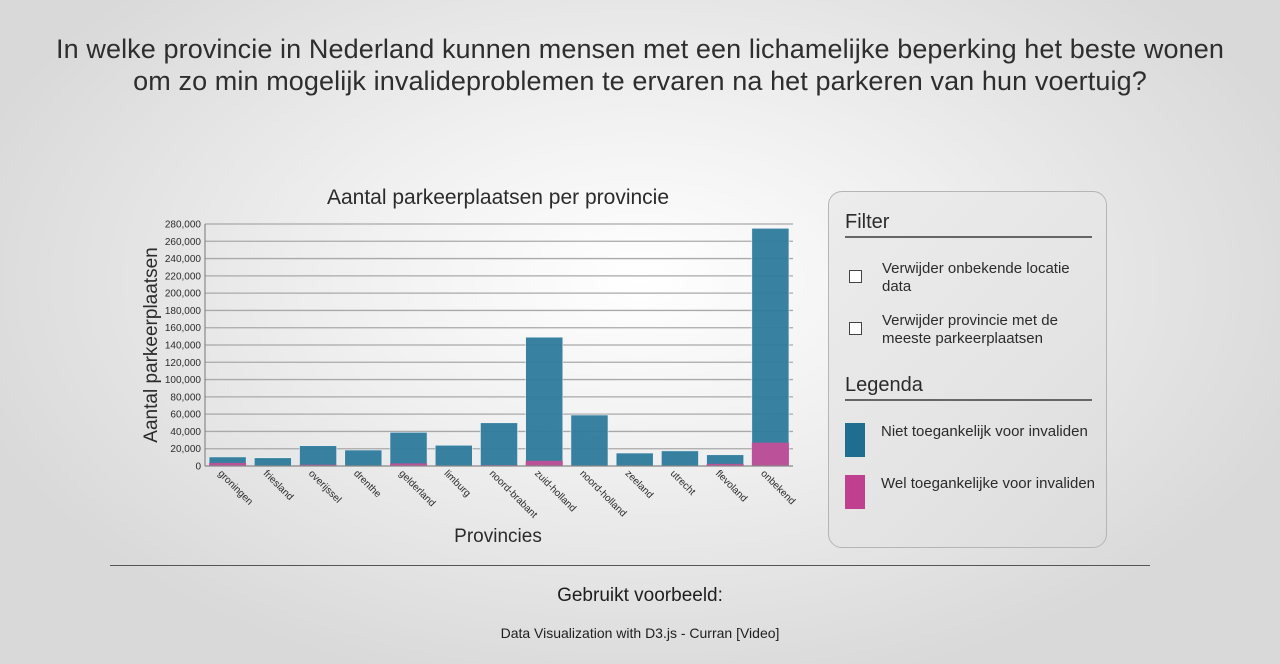  Describe the element at coordinates (151, 344) in the screenshot. I see `y-axis-label: Aantal parkeerplaatsen` at that location.